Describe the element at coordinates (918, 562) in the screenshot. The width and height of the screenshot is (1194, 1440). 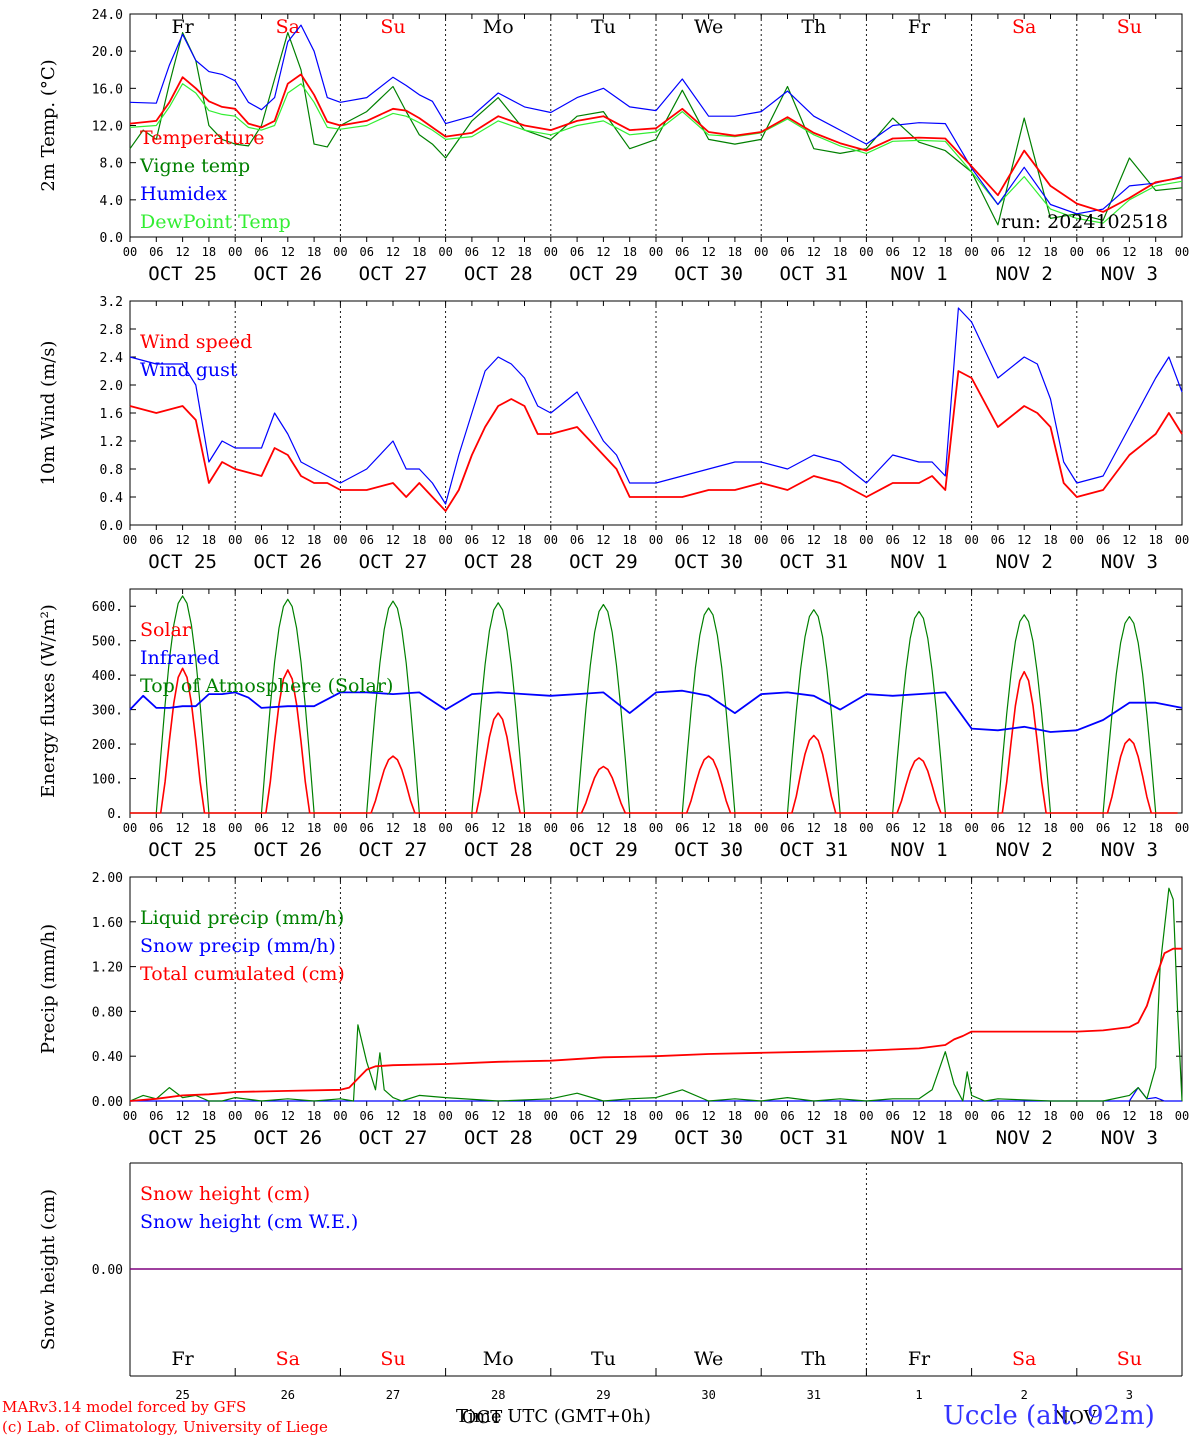
I see `wind-date-label: NOV 1` at that location.